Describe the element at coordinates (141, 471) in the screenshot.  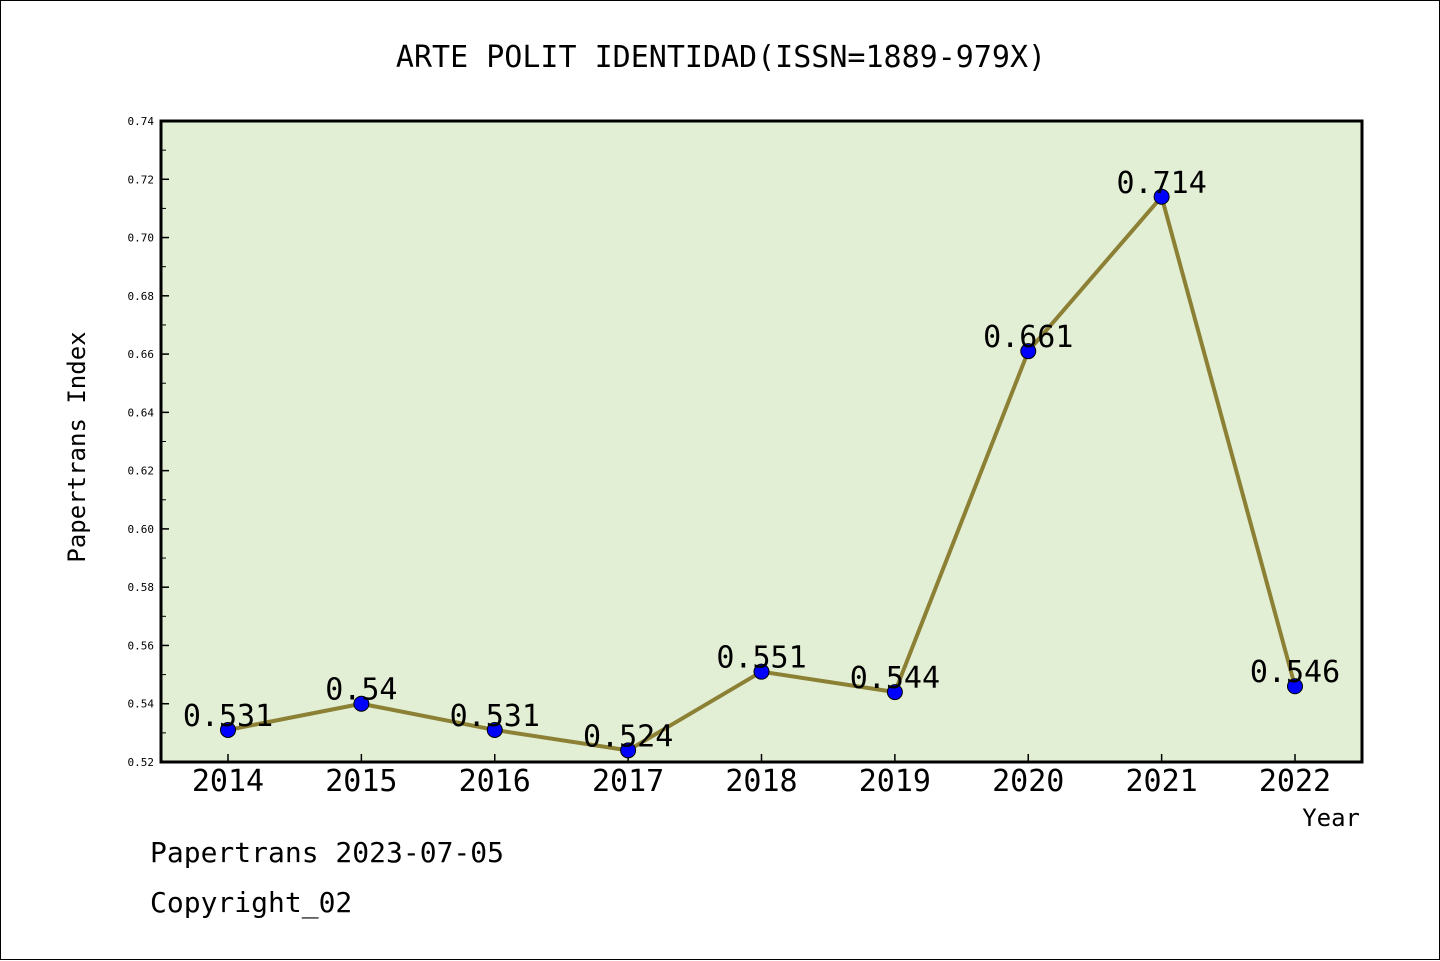
I see `y-tick-label: 0.62` at that location.